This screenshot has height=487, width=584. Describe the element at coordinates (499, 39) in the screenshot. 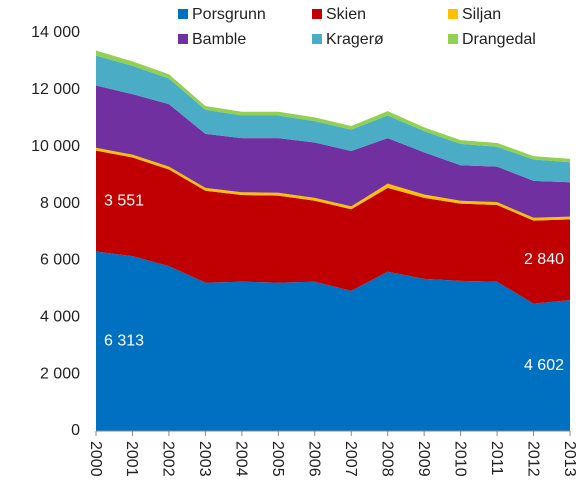

I see `legend-label: Drangedal` at that location.